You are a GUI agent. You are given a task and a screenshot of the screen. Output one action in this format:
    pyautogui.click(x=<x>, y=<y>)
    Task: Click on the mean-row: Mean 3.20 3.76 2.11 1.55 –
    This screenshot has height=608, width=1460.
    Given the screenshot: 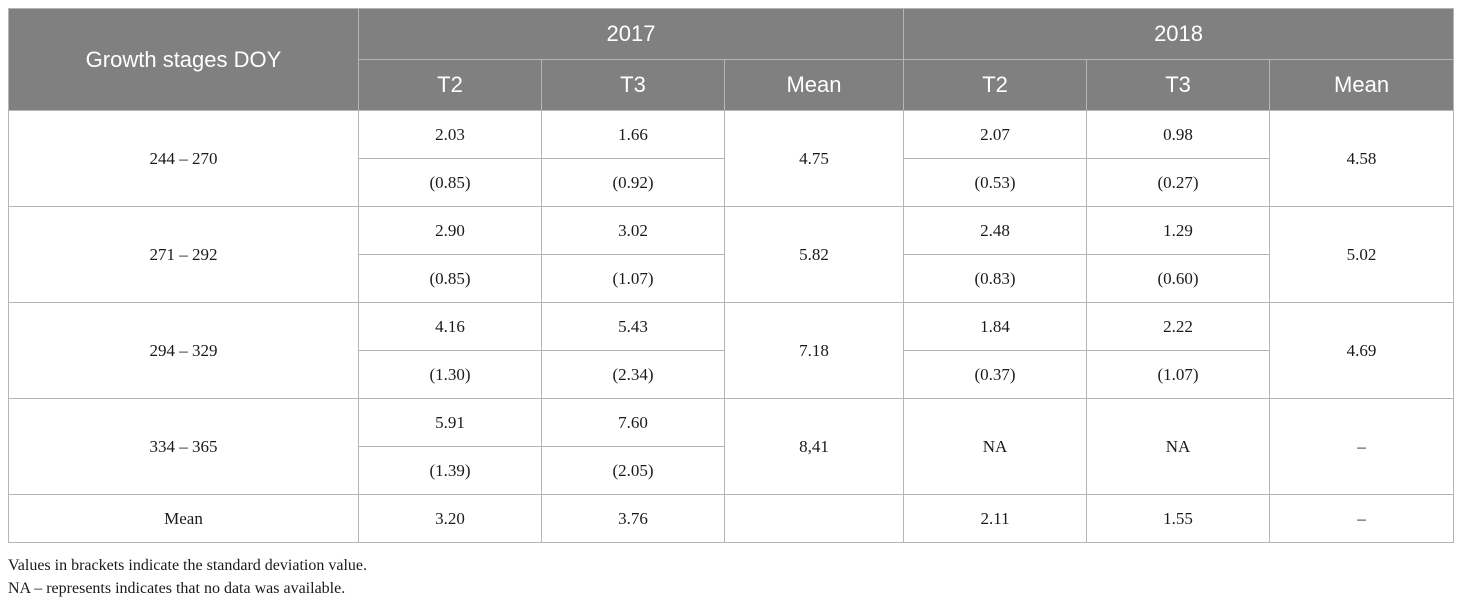 What is the action you would take?
    pyautogui.click(x=731, y=518)
    